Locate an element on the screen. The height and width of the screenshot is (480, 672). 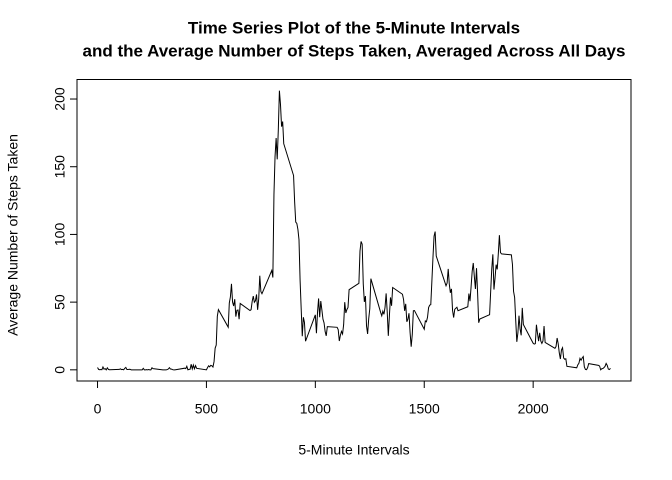
y-tick-label: 150 is located at coordinates (60, 167).